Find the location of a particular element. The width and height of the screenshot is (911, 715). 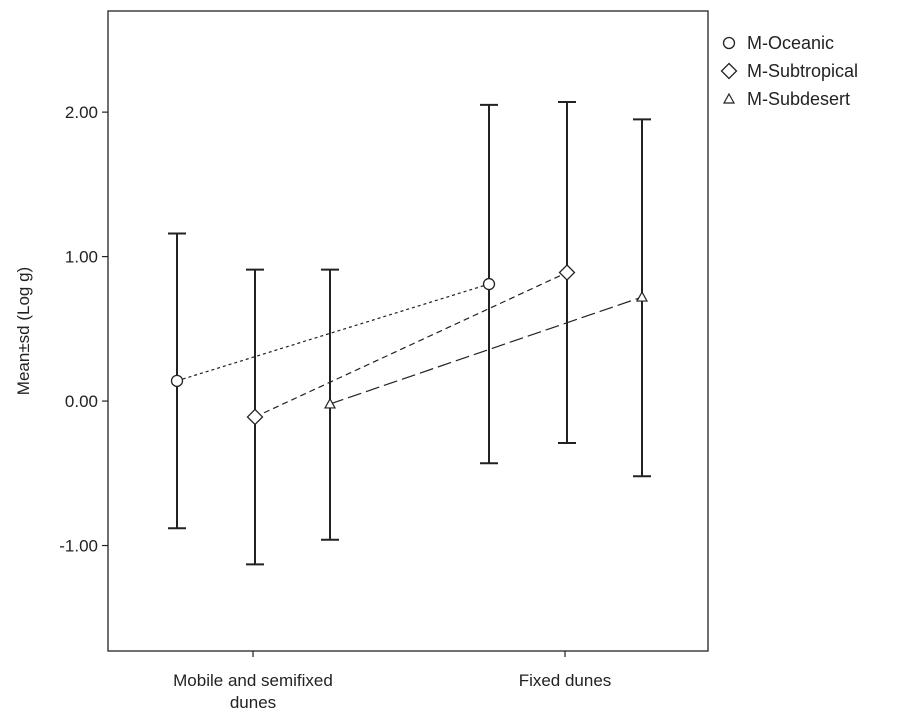

legend-item: M-Subdesert is located at coordinates (786, 99).